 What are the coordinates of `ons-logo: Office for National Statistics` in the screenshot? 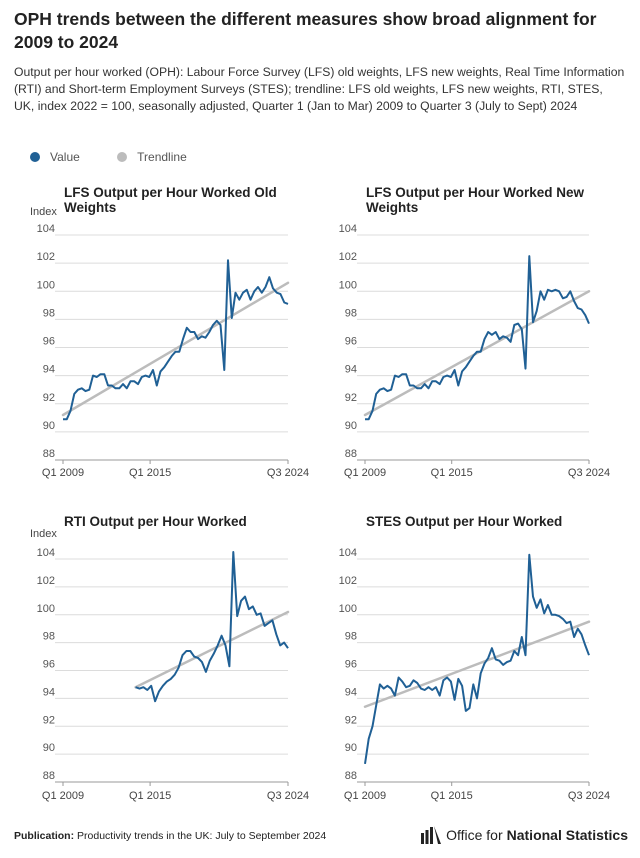 It's located at (524, 835).